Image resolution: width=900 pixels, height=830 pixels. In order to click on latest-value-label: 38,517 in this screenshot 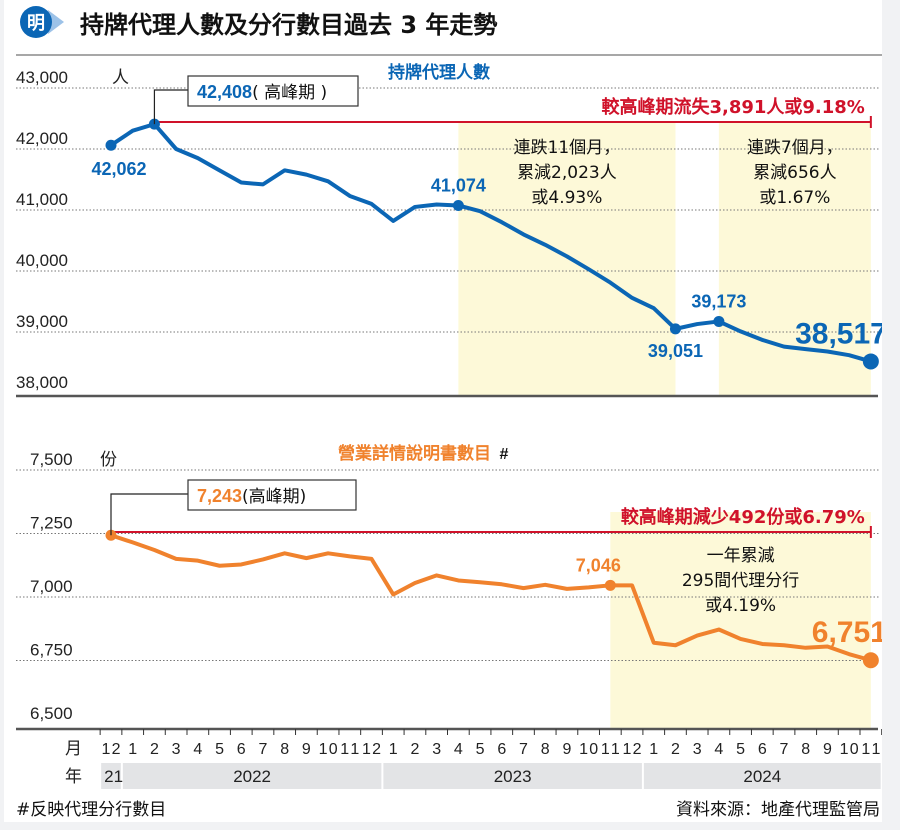, I will do `click(838, 333)`.